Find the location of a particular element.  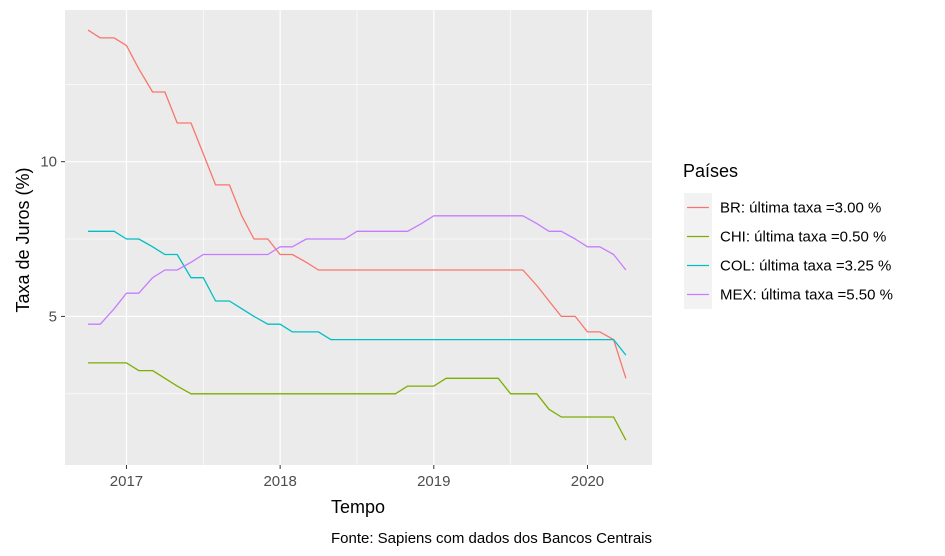

y-tick-label: 5 is located at coordinates (53, 316).